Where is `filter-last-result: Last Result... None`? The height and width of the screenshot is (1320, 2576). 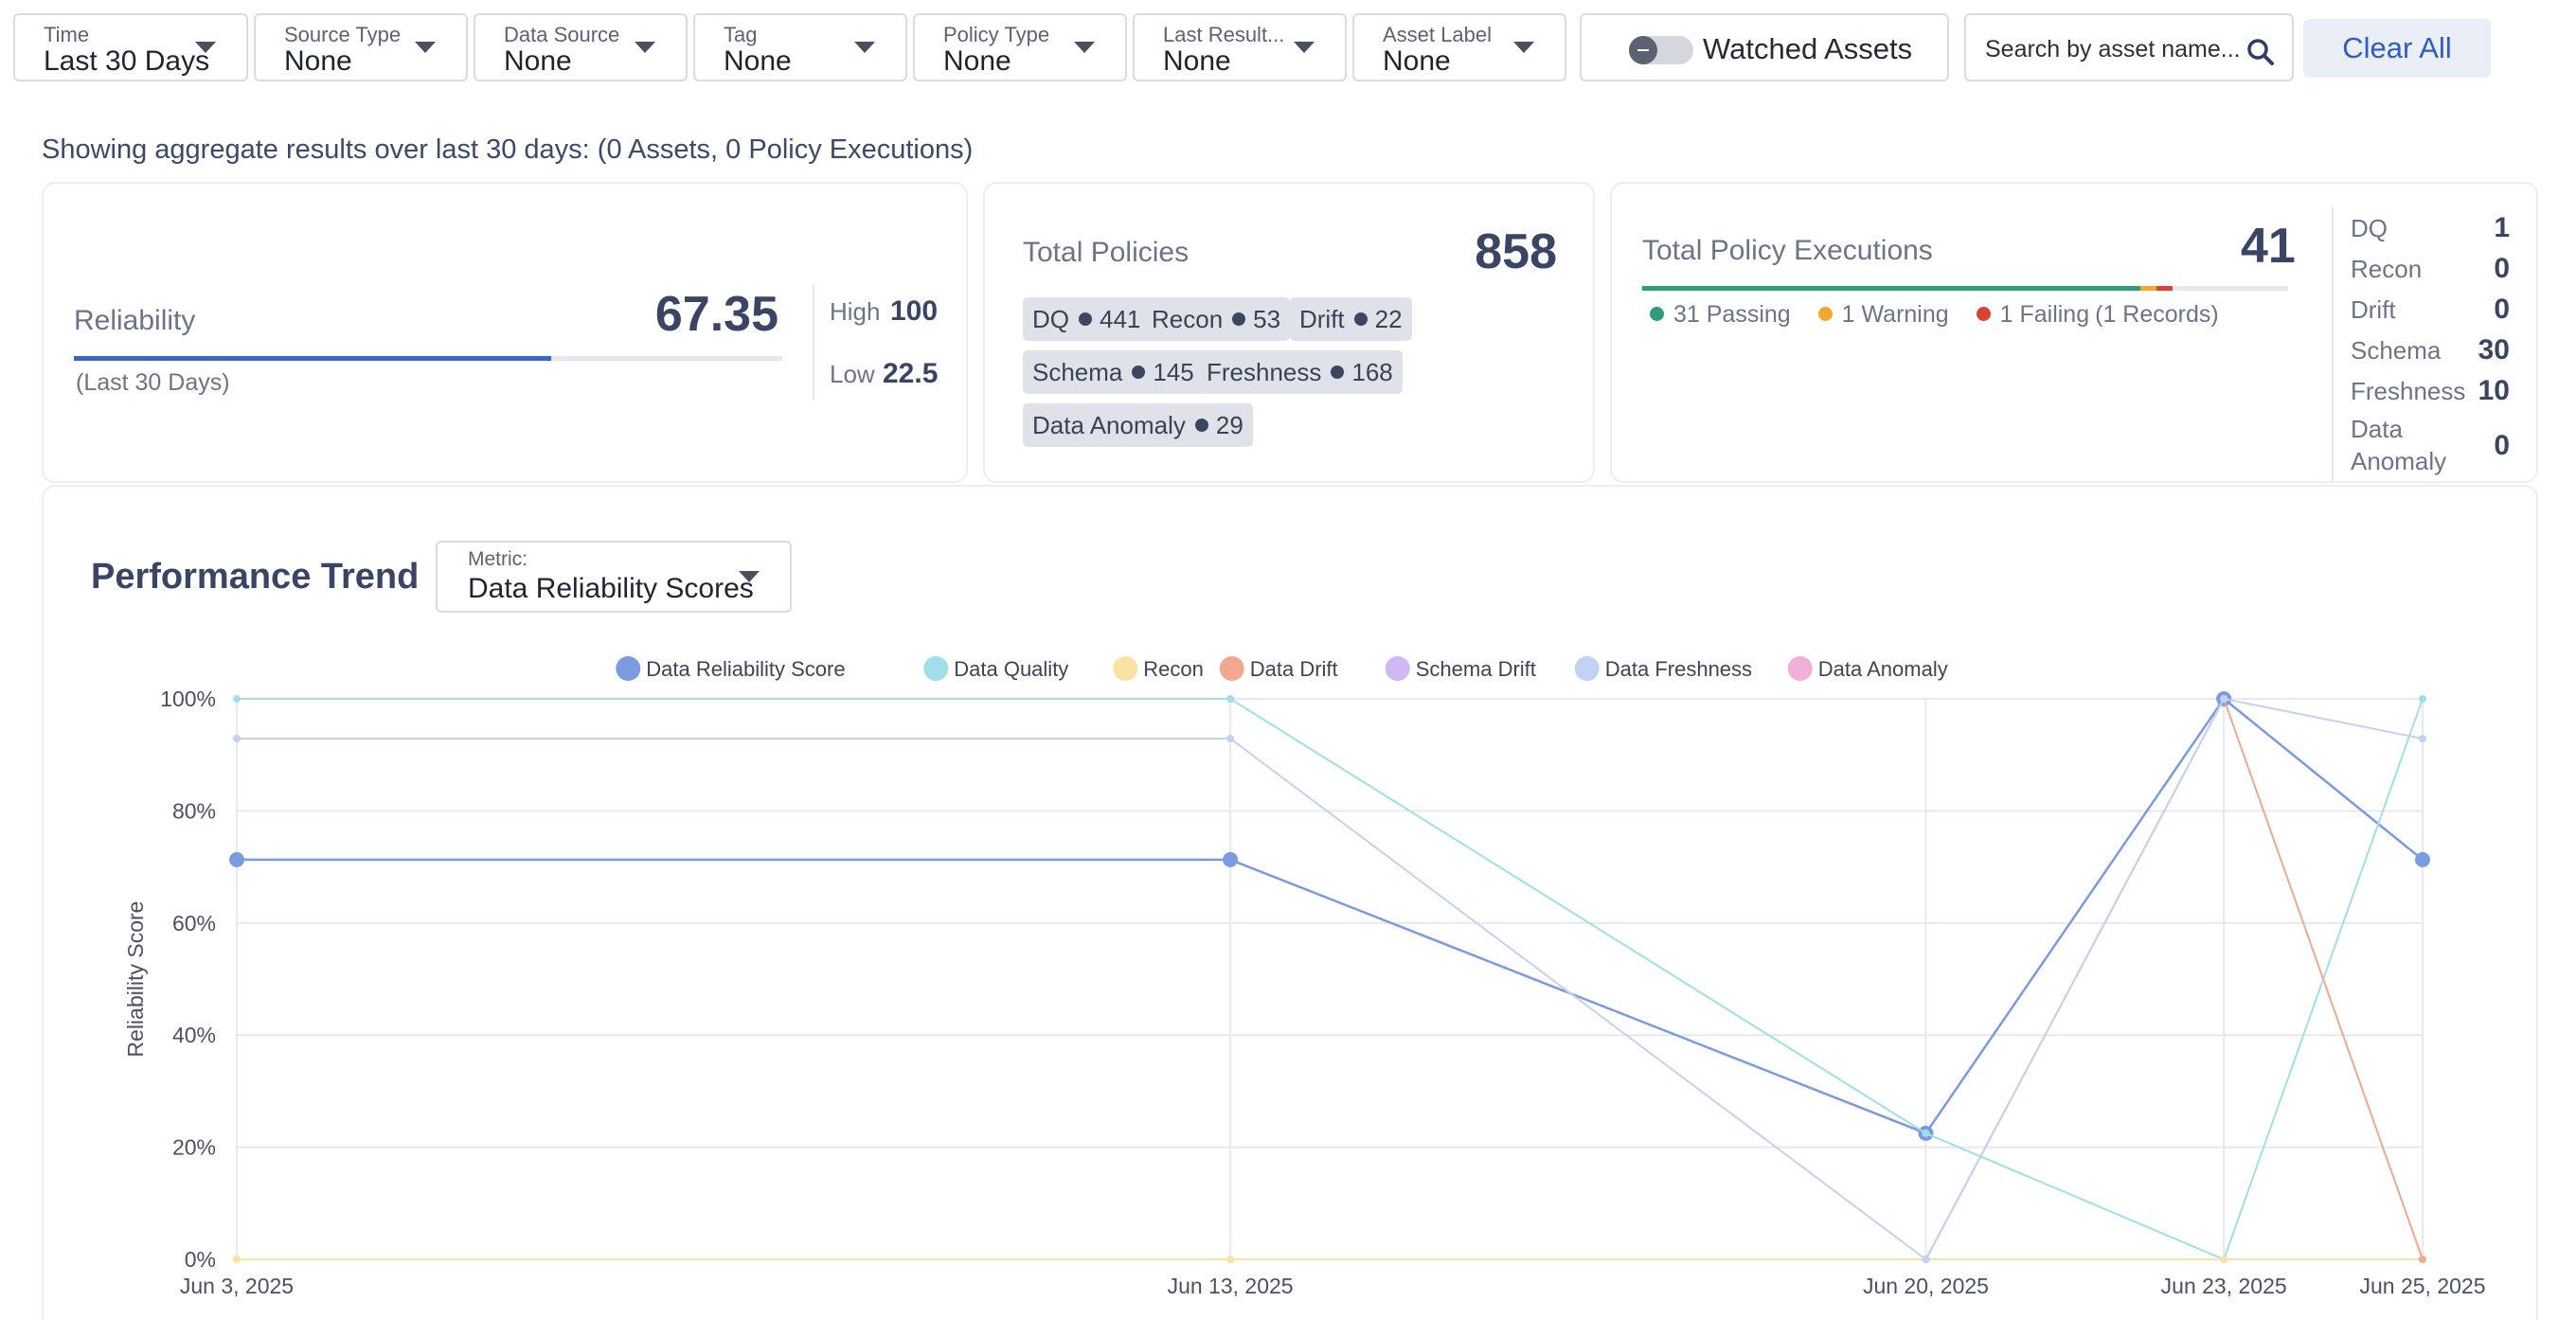
filter-last-result: Last Result... None is located at coordinates (1240, 47).